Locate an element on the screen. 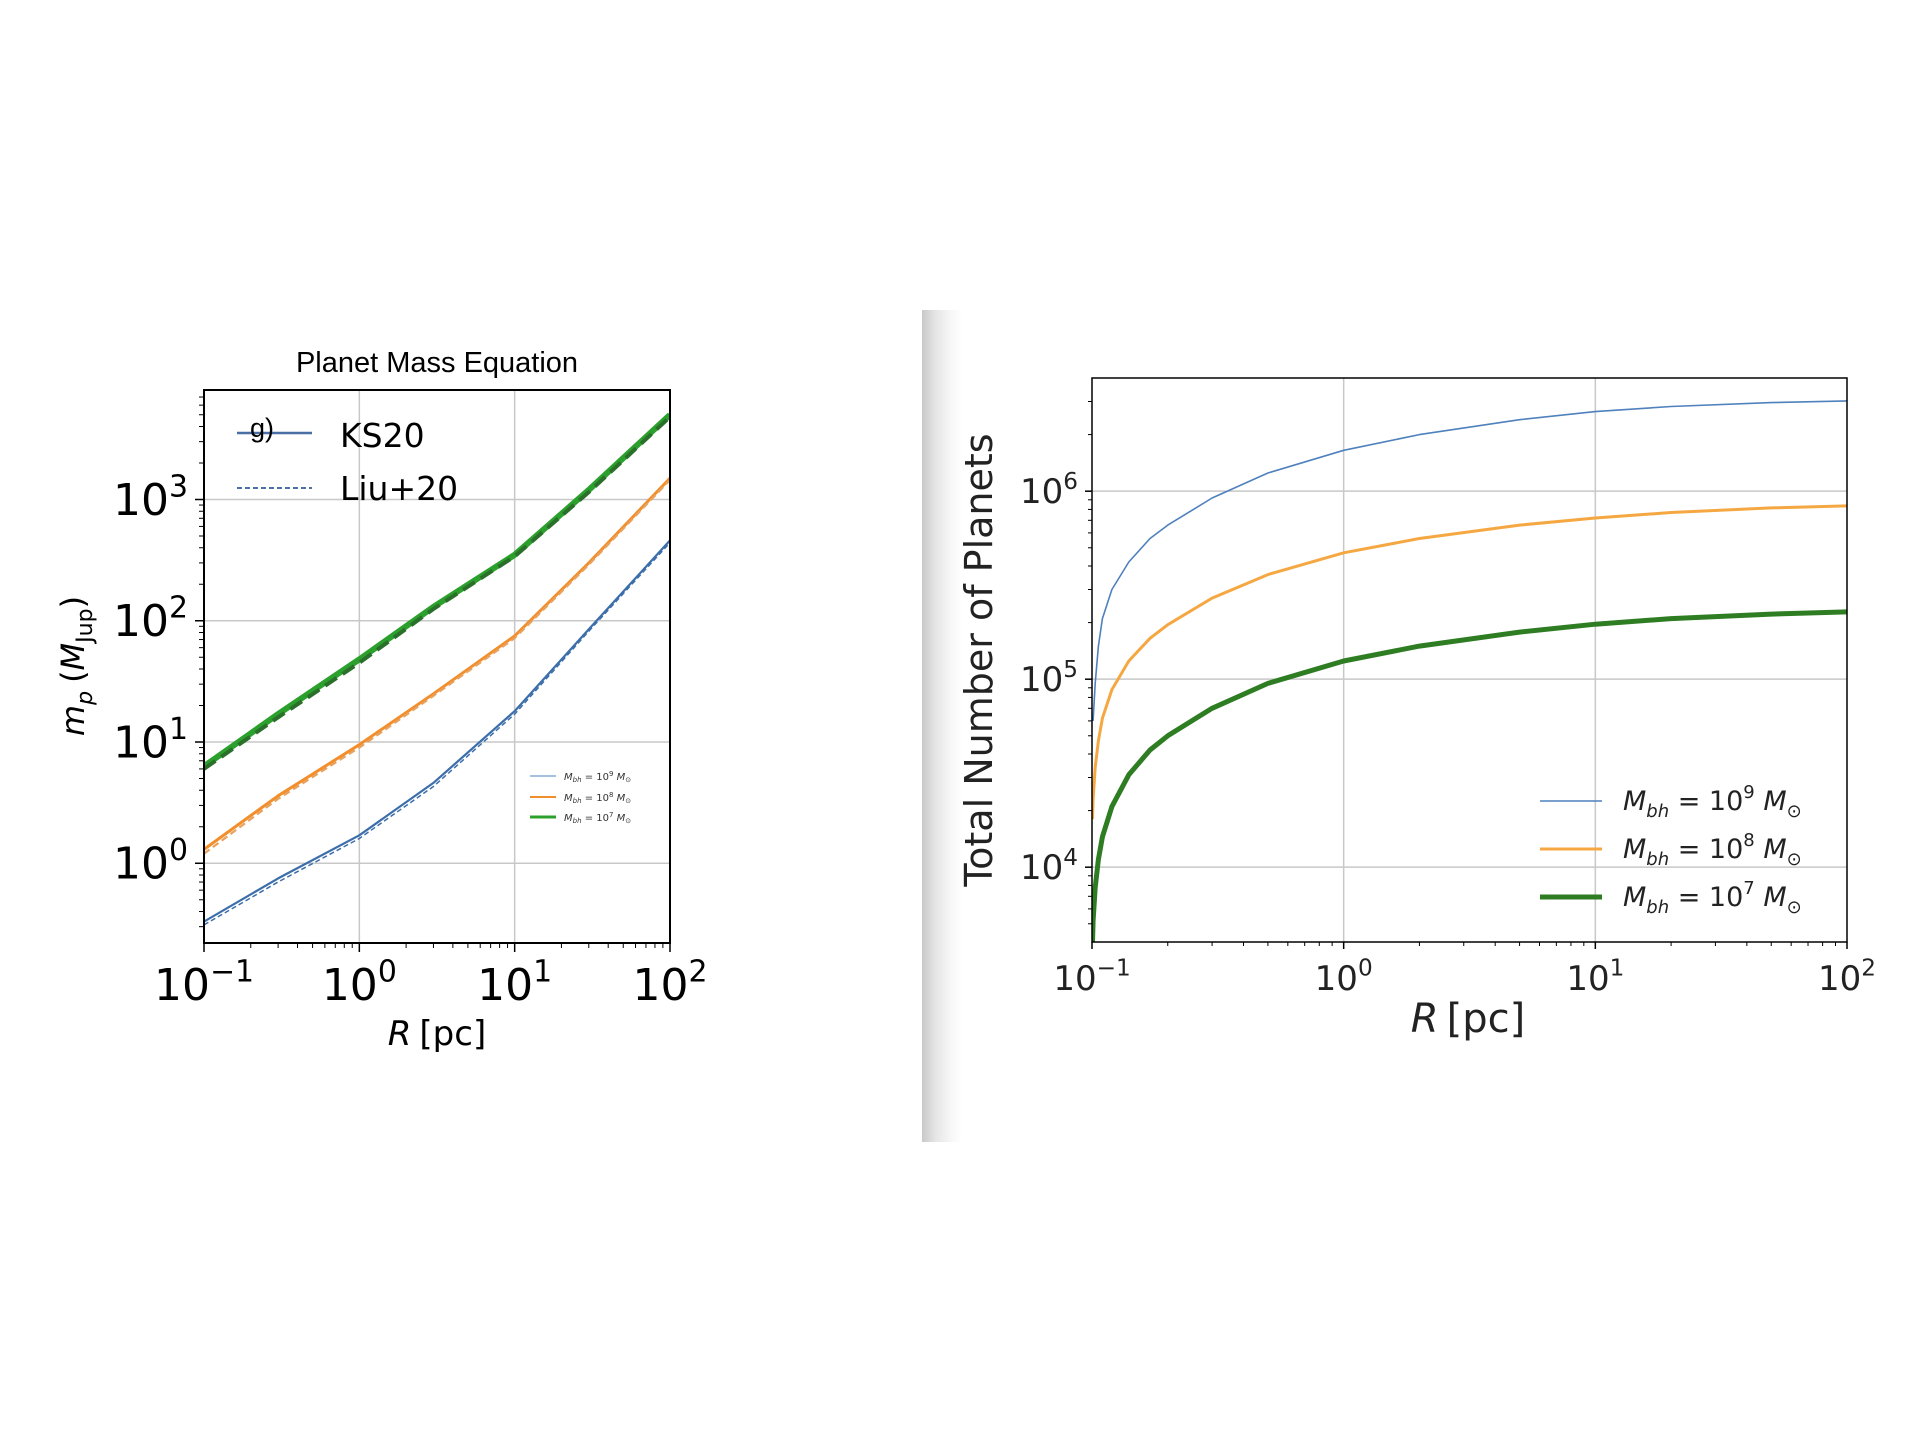 Image resolution: width=1920 pixels, height=1440 pixels. axis-ticks: 10⁻¹ 10⁰ 101 102 10⁰ 101 102 103 is located at coordinates (410, 703).